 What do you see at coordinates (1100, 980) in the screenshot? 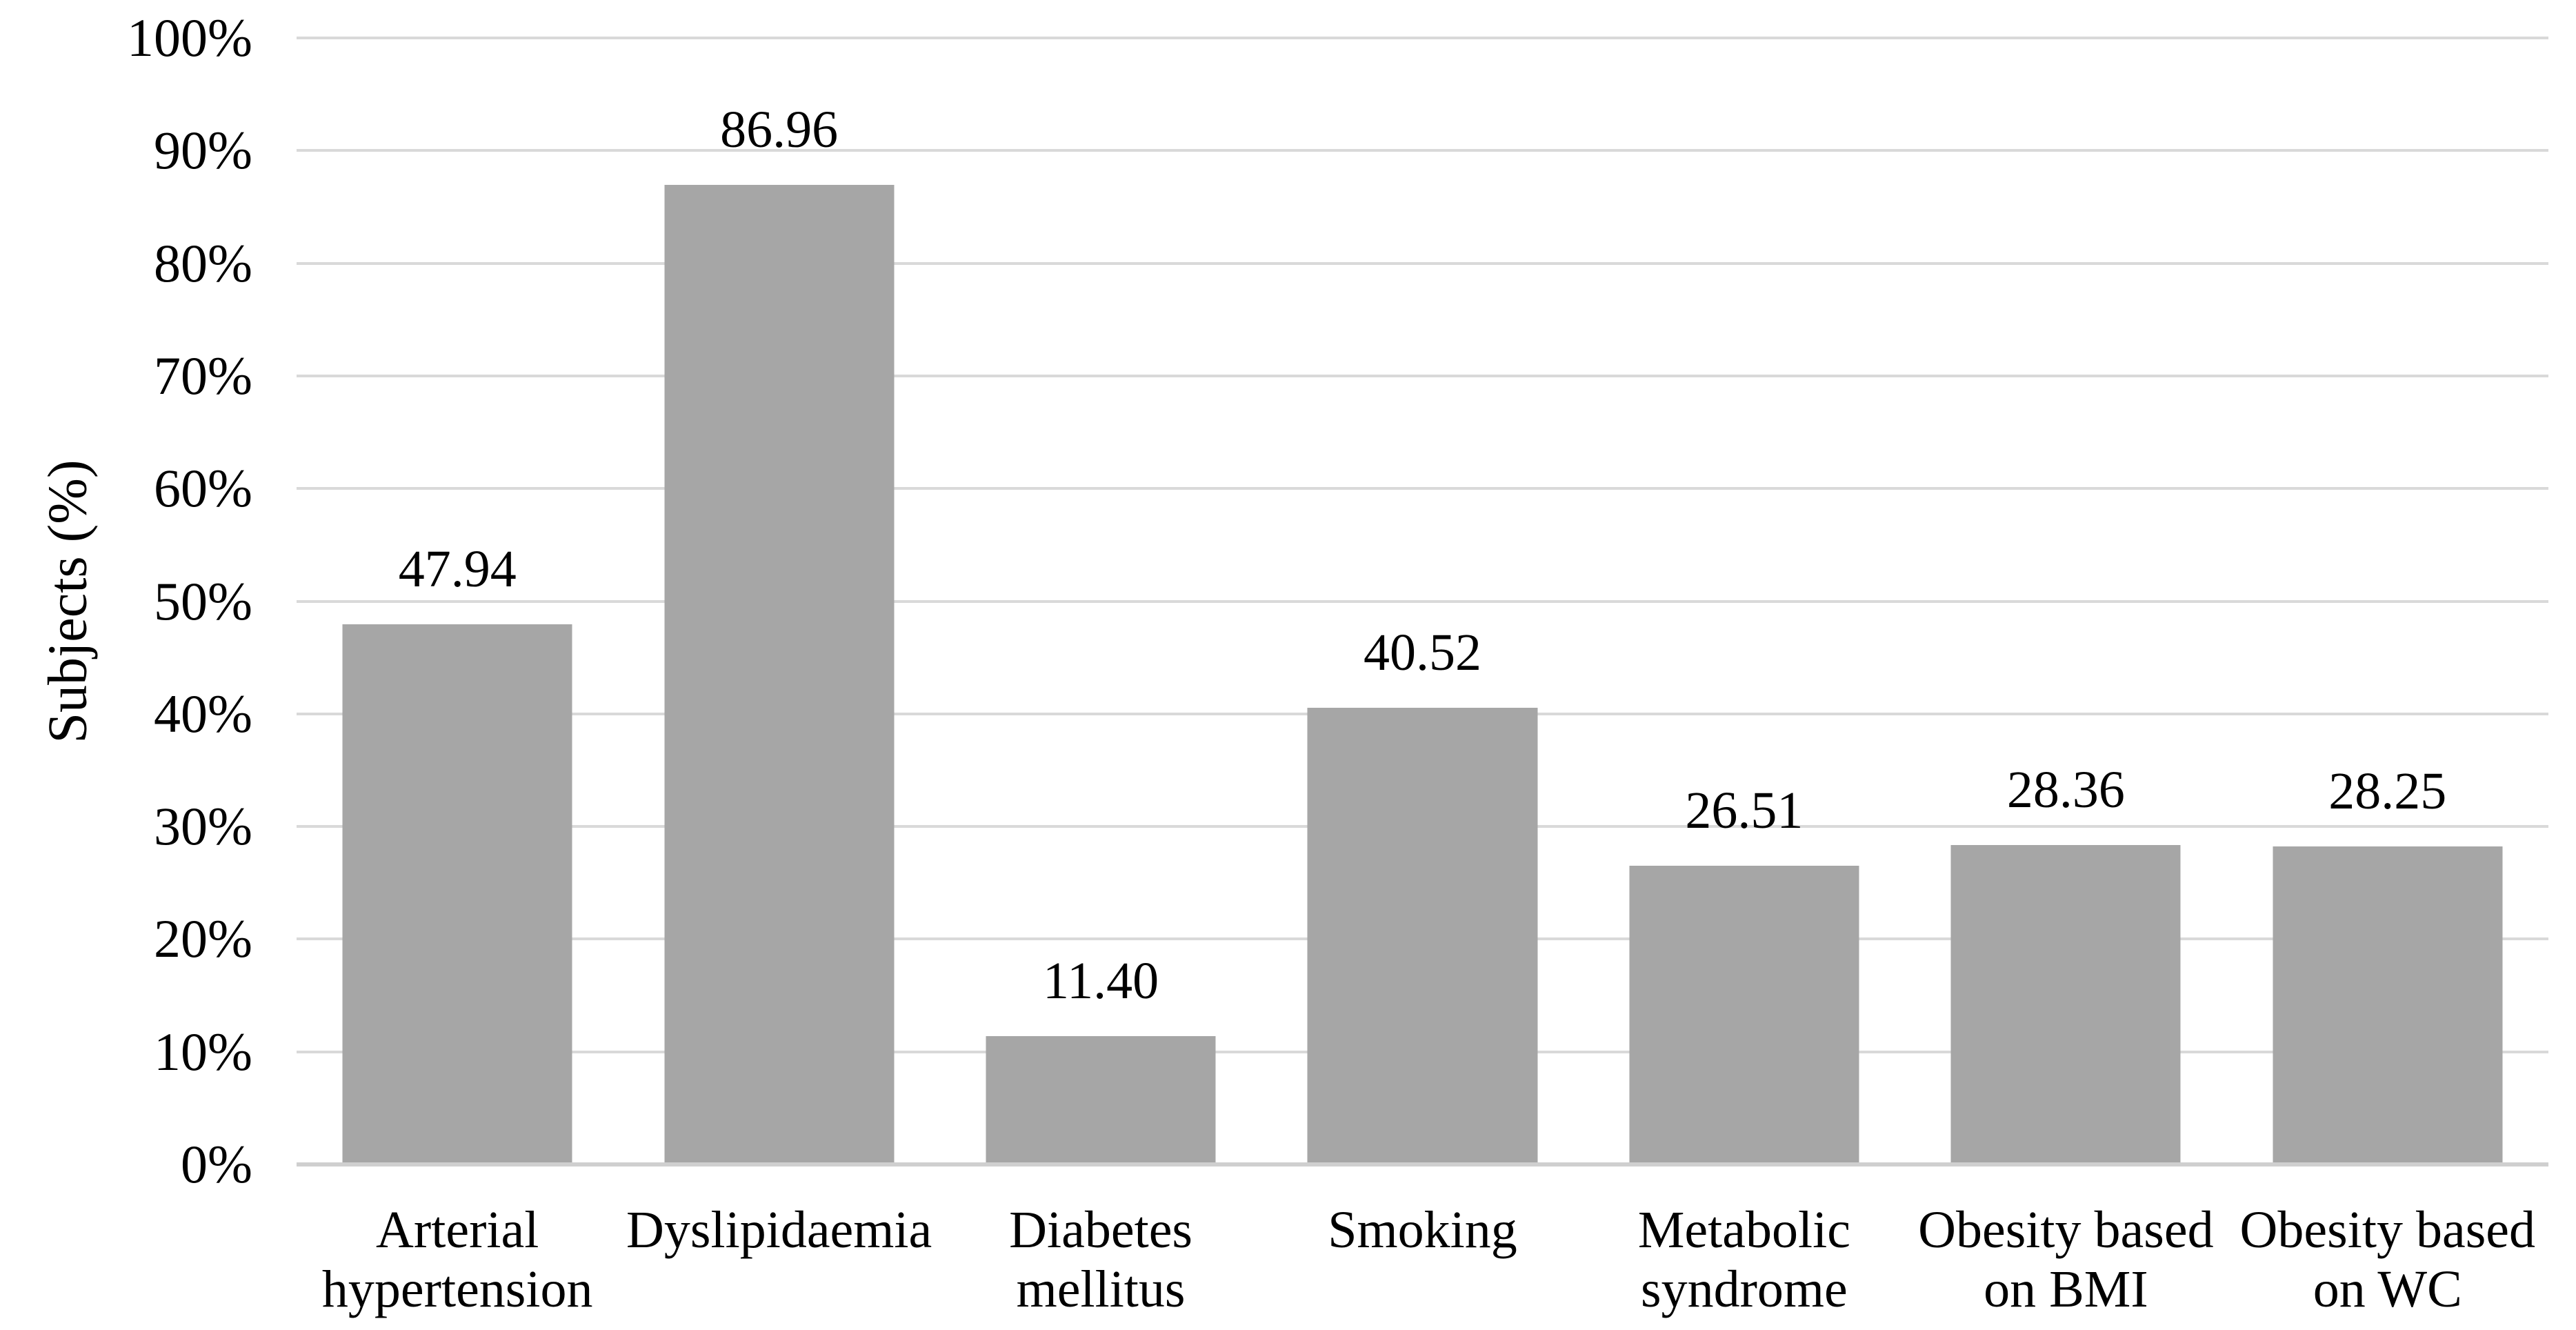
I see `bar-value-label: 11.40` at bounding box center [1100, 980].